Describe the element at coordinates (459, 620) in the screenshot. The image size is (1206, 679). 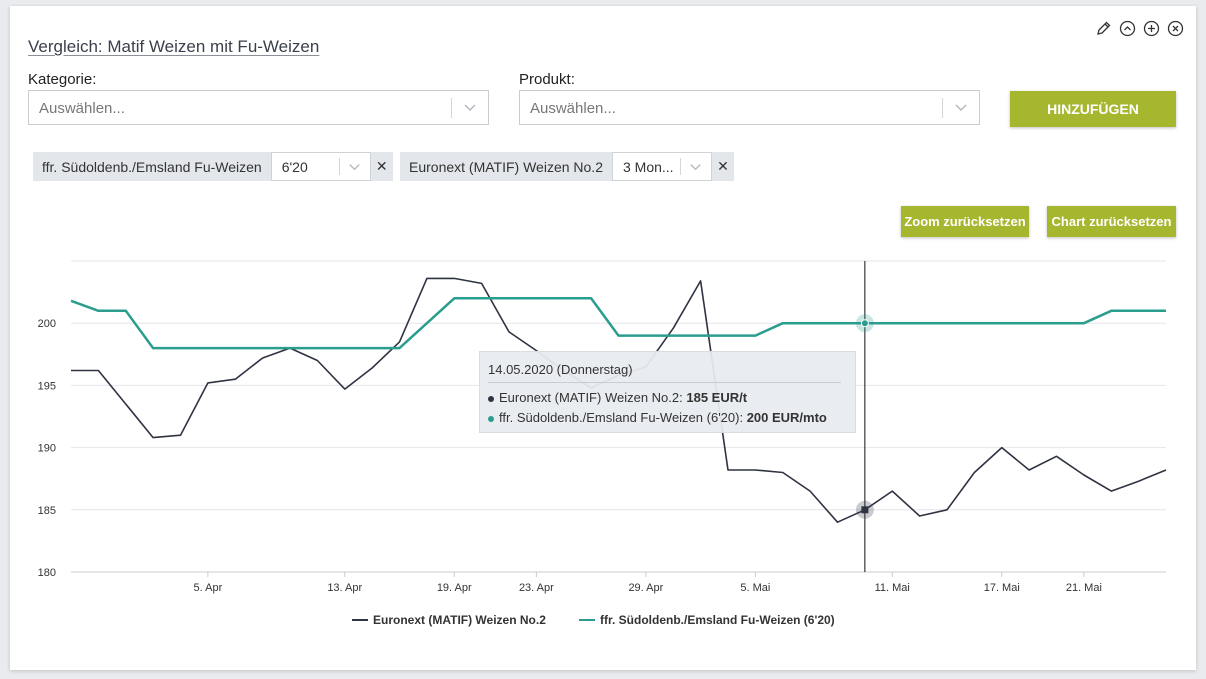
I see `legend-label: Euronext (MATIF) Weizen No.2` at that location.